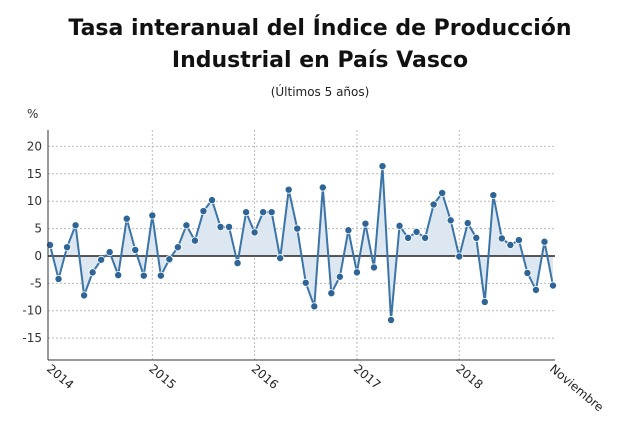 This screenshot has width=640, height=431. What do you see at coordinates (32, 311) in the screenshot?
I see `y-tick-label: -10` at bounding box center [32, 311].